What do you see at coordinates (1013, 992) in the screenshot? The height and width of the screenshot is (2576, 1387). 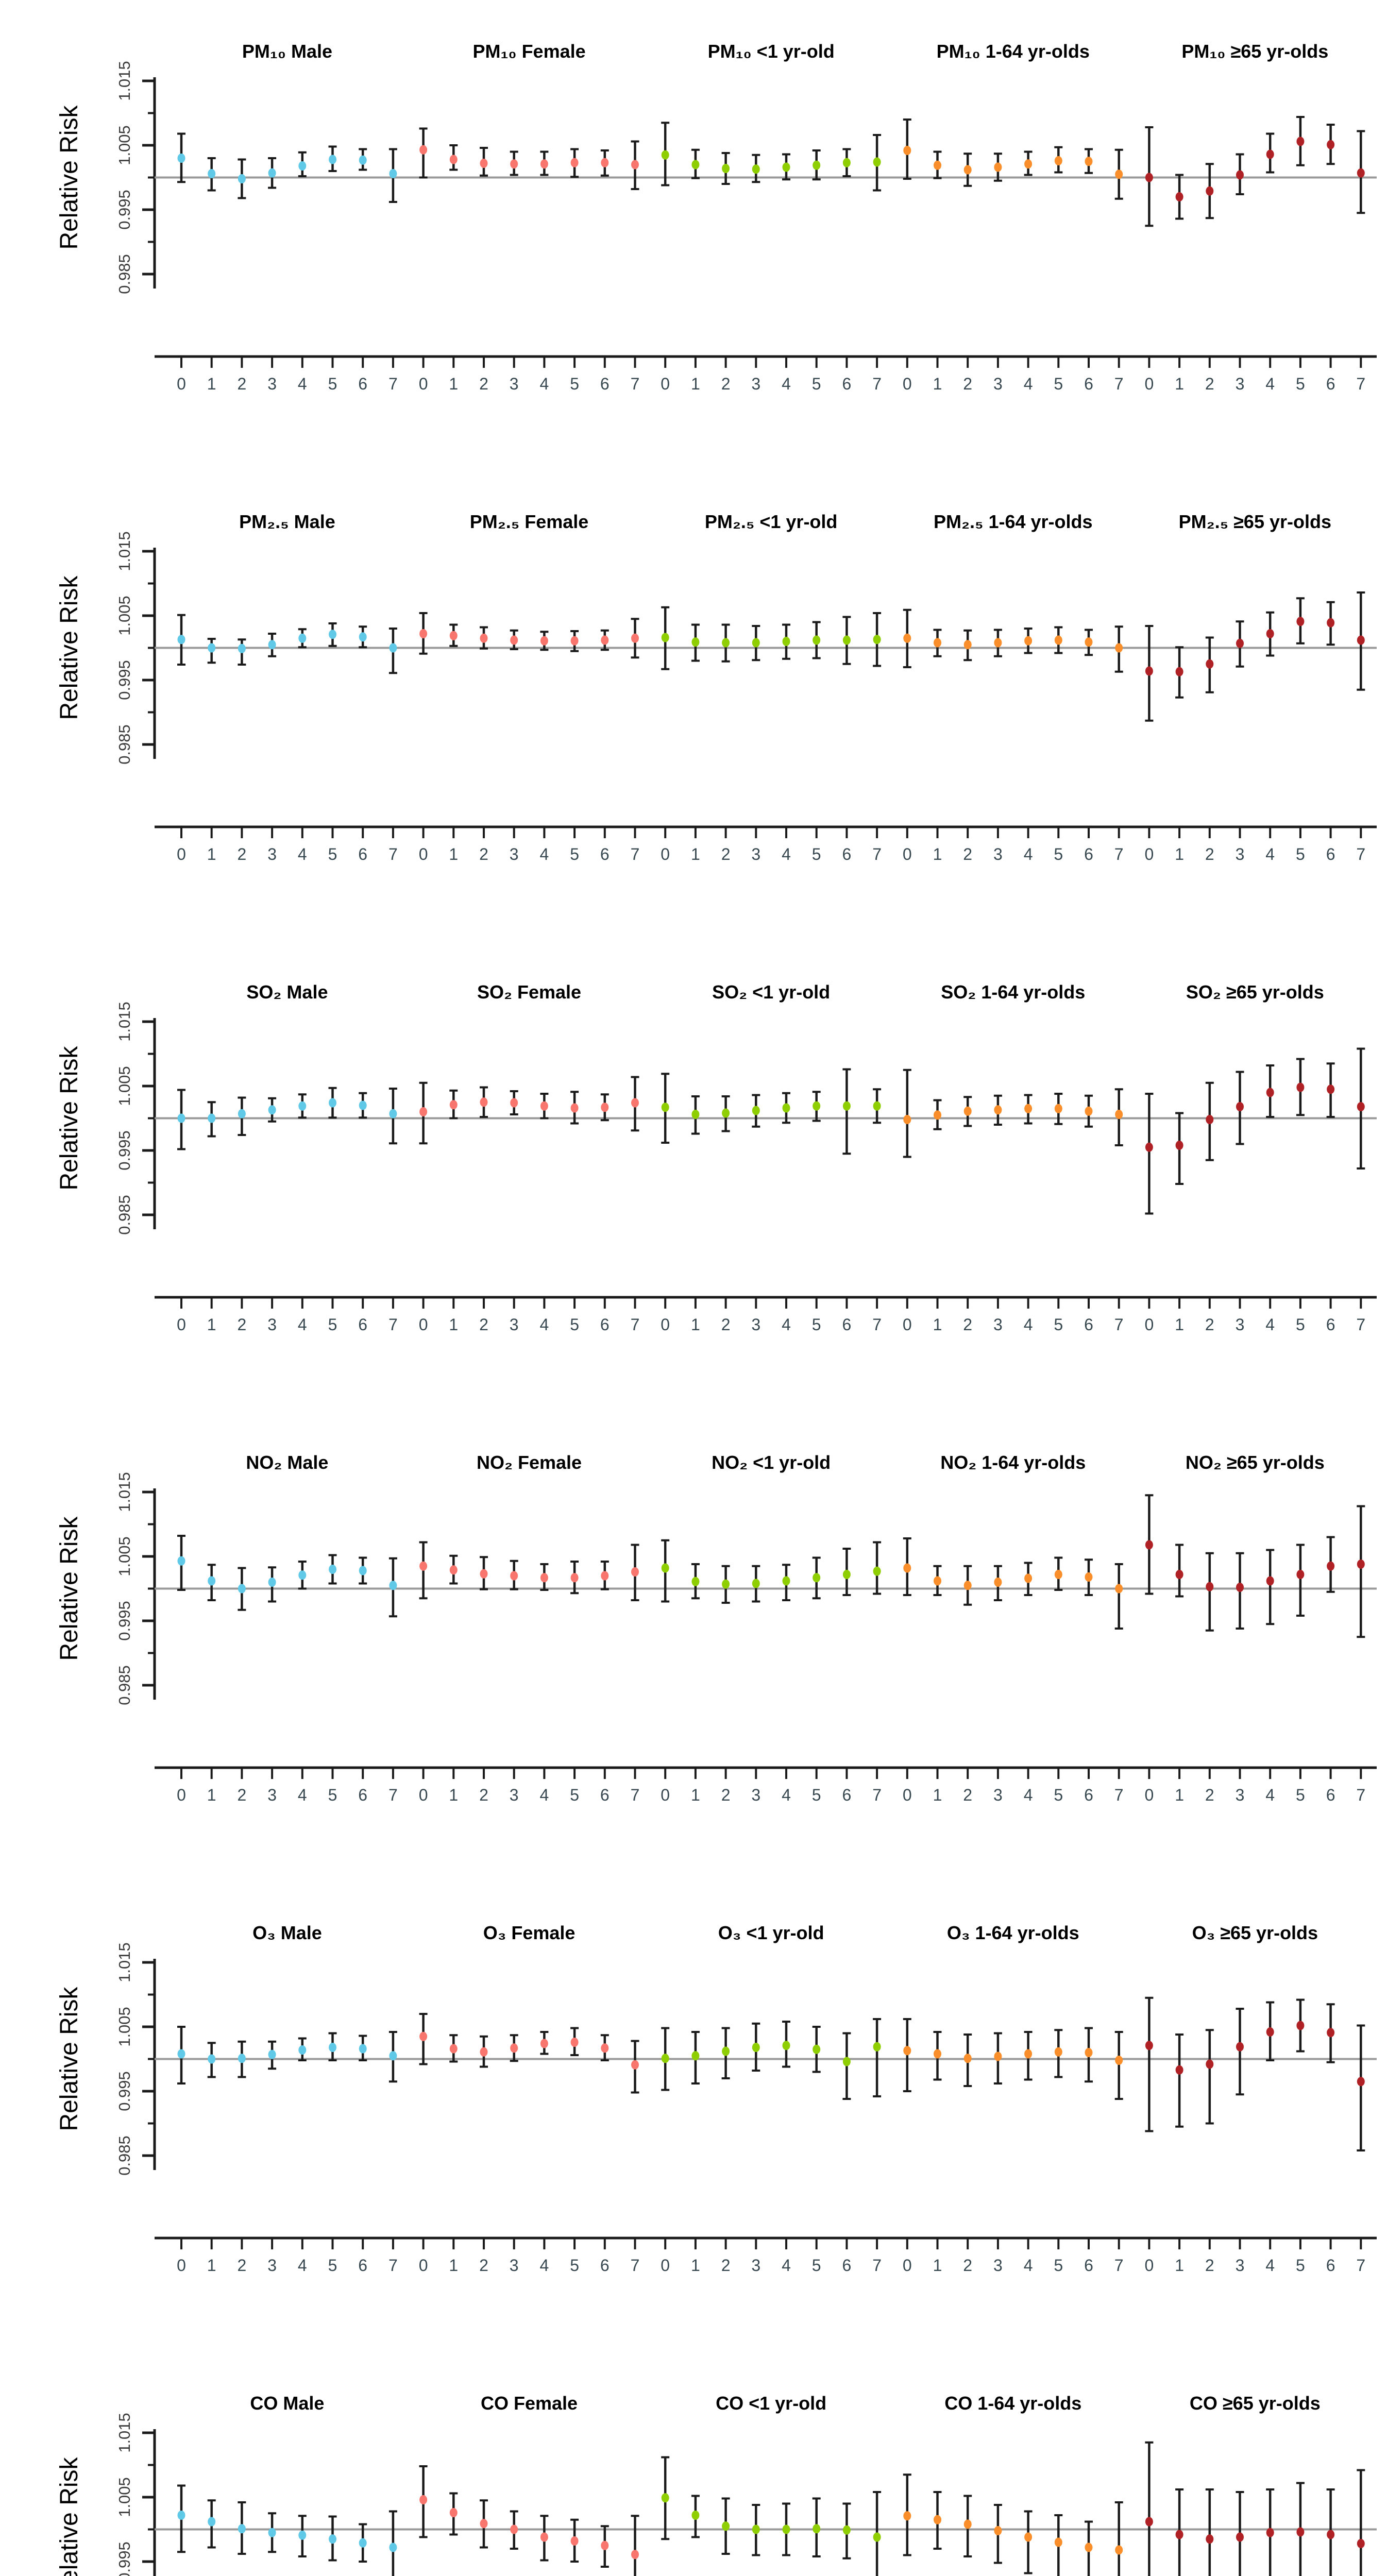 I see `panel-title: SO₂ 1-64 yr-olds` at bounding box center [1013, 992].